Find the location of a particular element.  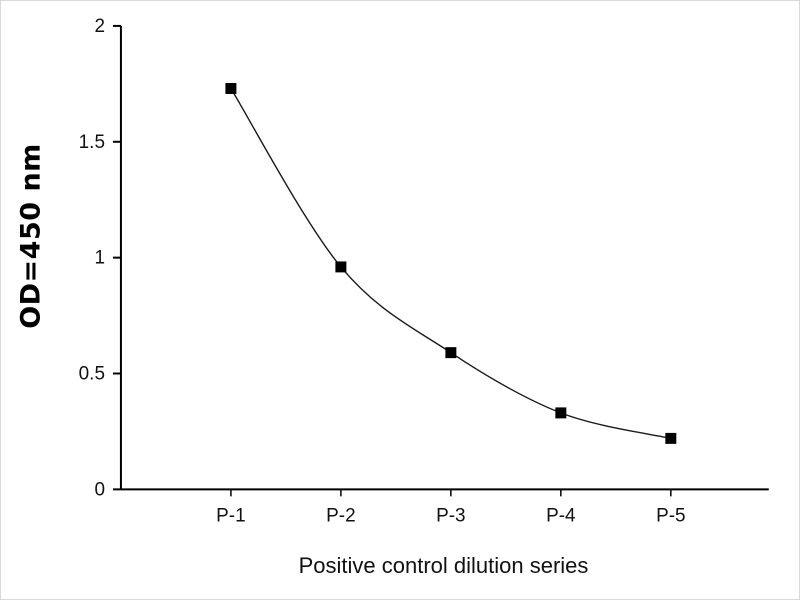

x-tick-label: P-2 is located at coordinates (340, 515).